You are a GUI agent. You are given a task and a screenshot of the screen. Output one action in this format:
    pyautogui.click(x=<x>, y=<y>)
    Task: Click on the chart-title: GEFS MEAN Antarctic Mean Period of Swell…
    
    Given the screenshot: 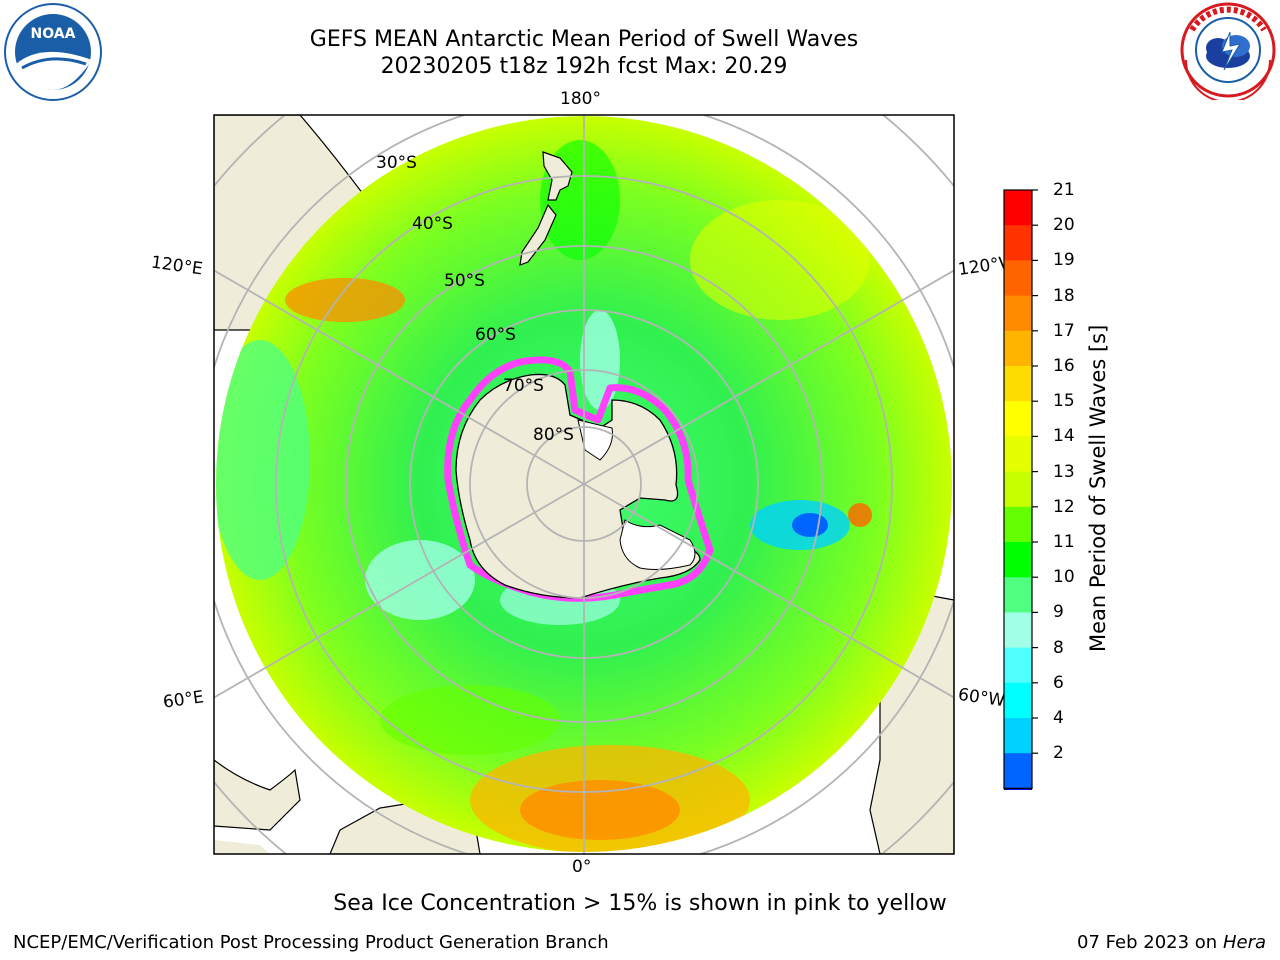 What is the action you would take?
    pyautogui.click(x=584, y=39)
    